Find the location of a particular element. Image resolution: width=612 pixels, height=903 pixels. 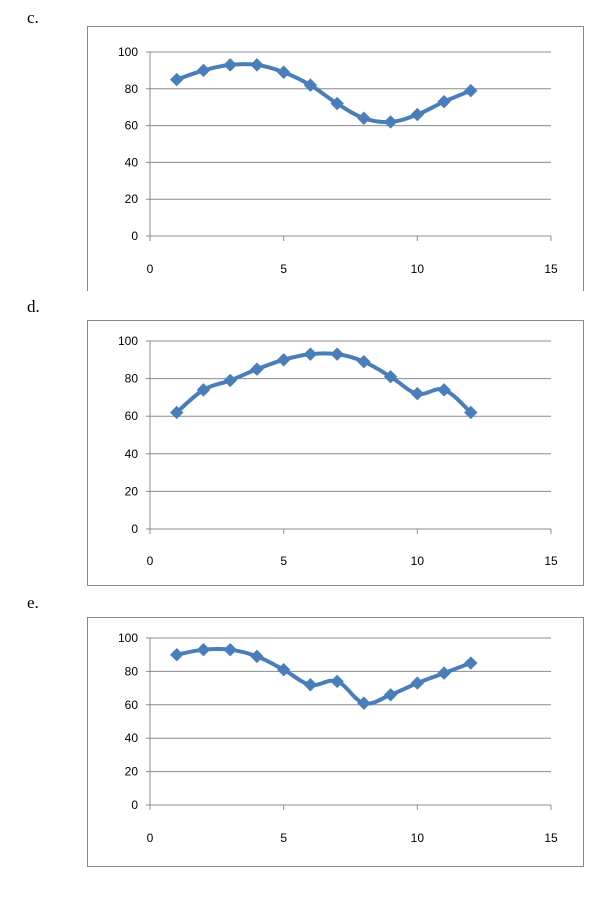

y-tick-label-c-20: 20 is located at coordinates (132, 199).